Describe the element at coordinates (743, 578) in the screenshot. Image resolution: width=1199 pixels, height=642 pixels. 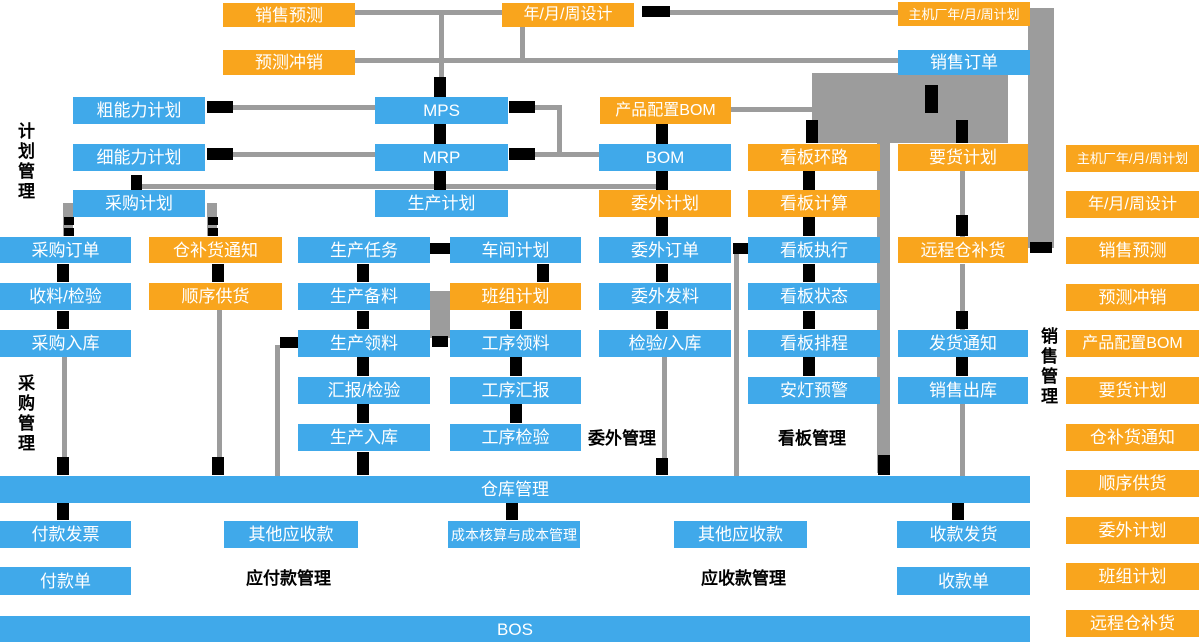
I see `section-label: 应收款管理` at that location.